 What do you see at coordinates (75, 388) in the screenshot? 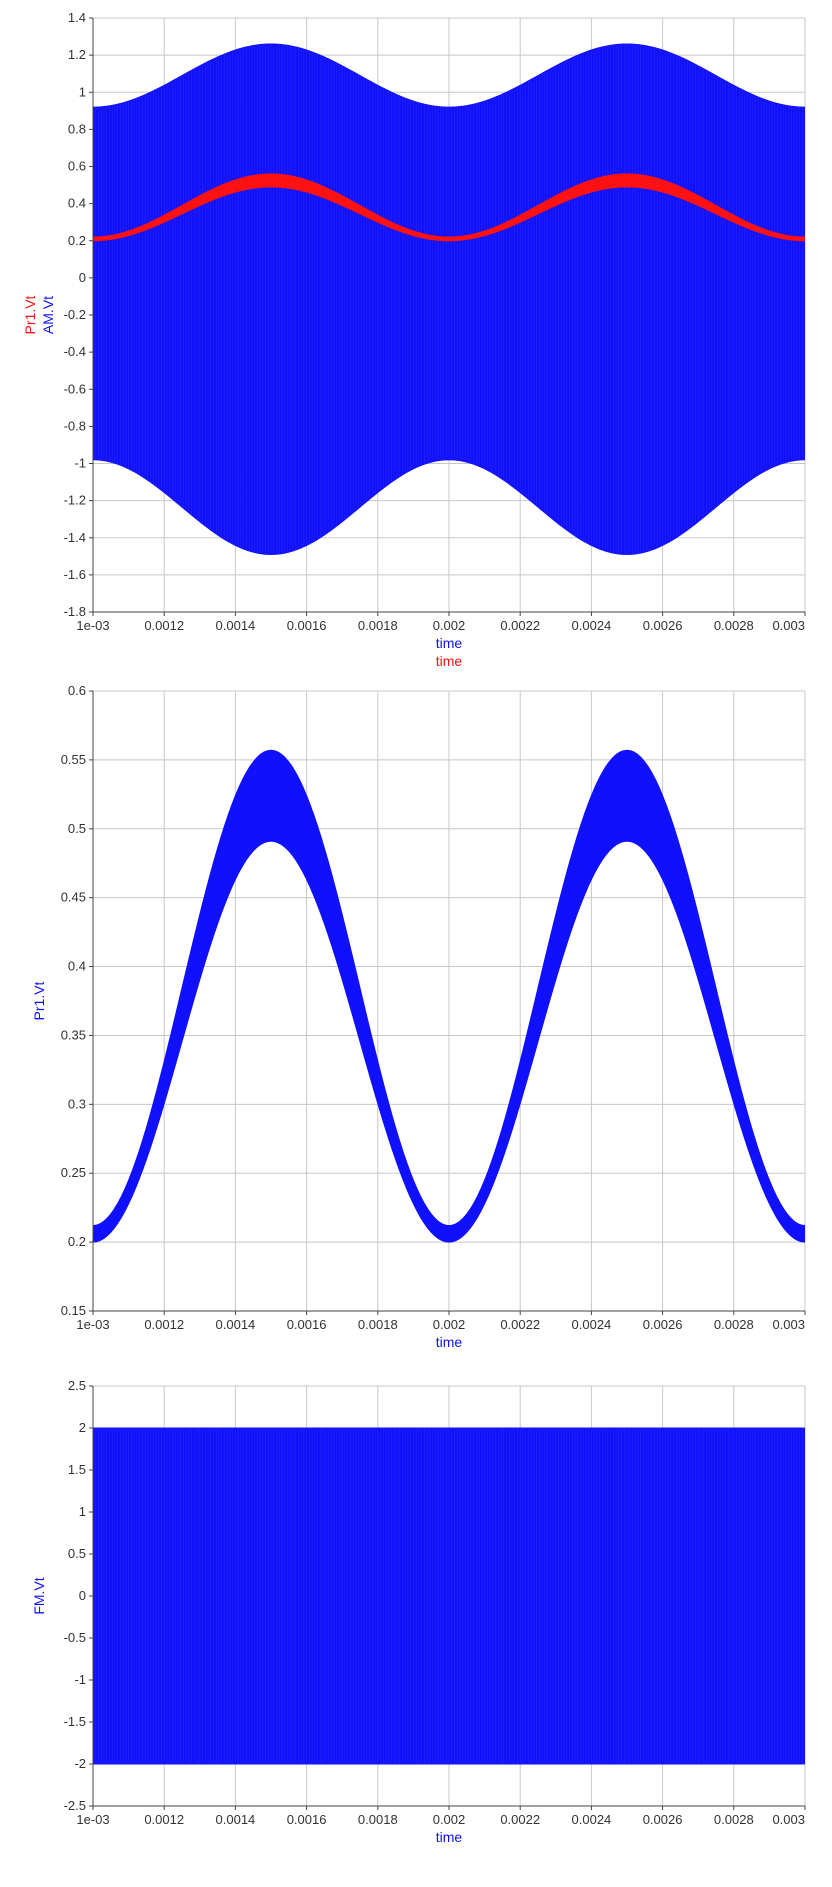
I see `y-tick-label: -0.6` at bounding box center [75, 388].